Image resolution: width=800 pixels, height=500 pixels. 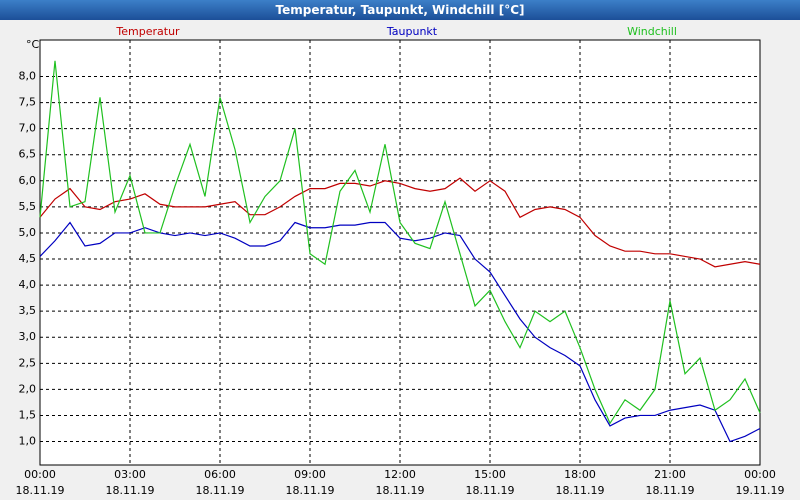 What do you see at coordinates (28, 128) in the screenshot?
I see `y-tick-label: 7,0` at bounding box center [28, 128].